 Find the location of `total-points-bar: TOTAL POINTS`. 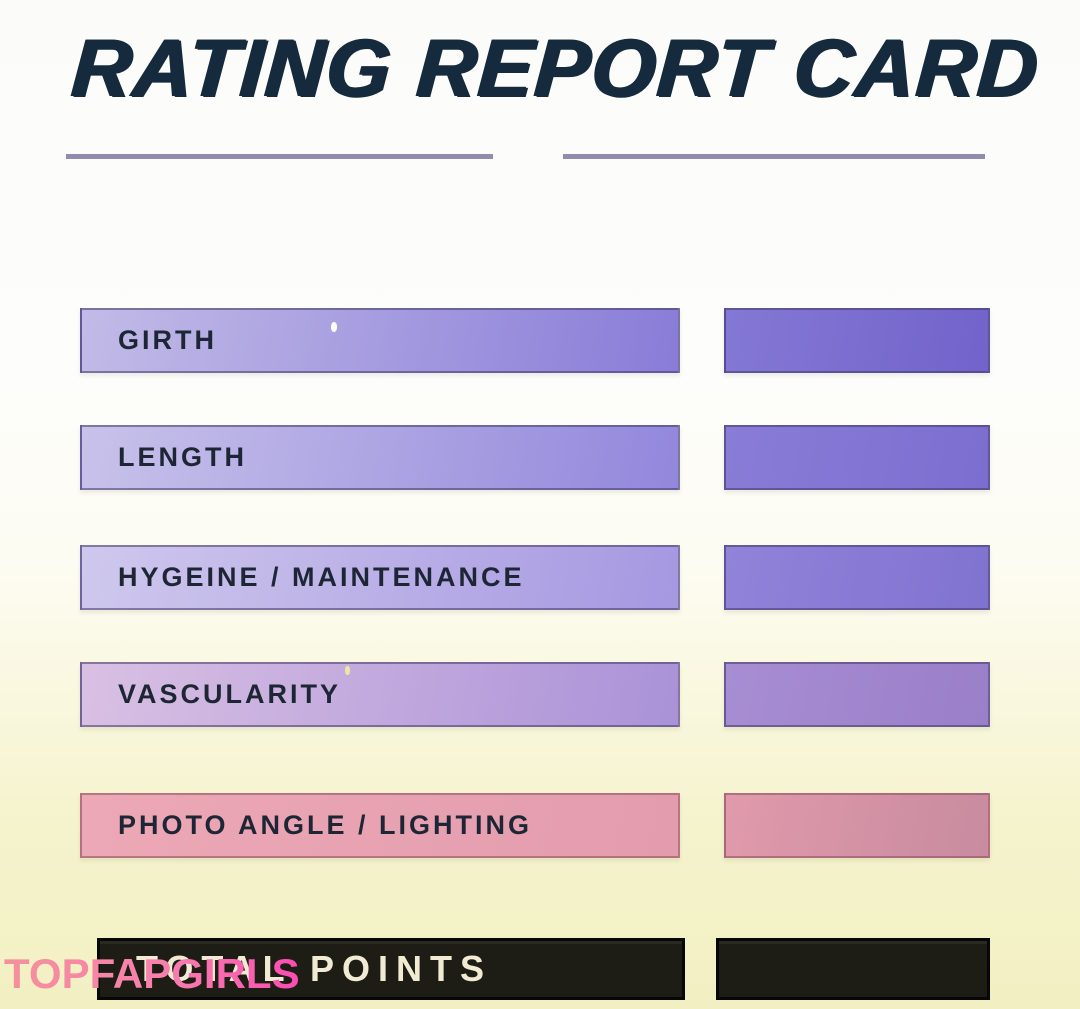

total-points-bar: TOTAL POINTS is located at coordinates (391, 969).